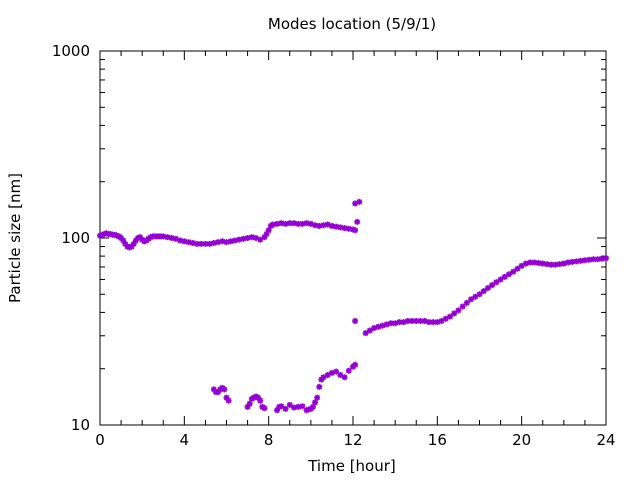 This screenshot has width=640, height=480. Describe the element at coordinates (605, 440) in the screenshot. I see `x-tick-label: 24` at that location.